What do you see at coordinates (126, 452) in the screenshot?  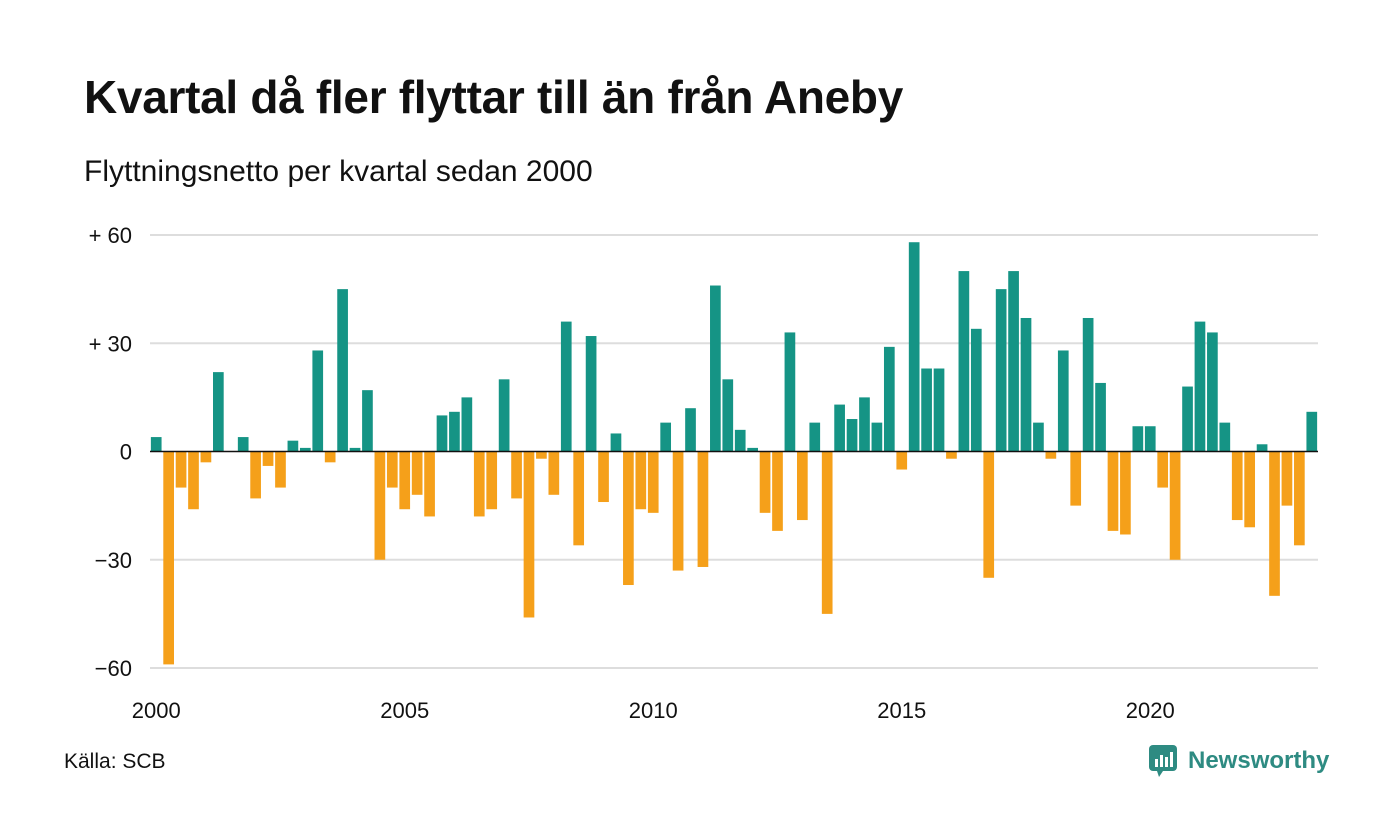 I see `y-tick-label: 0` at bounding box center [126, 452].